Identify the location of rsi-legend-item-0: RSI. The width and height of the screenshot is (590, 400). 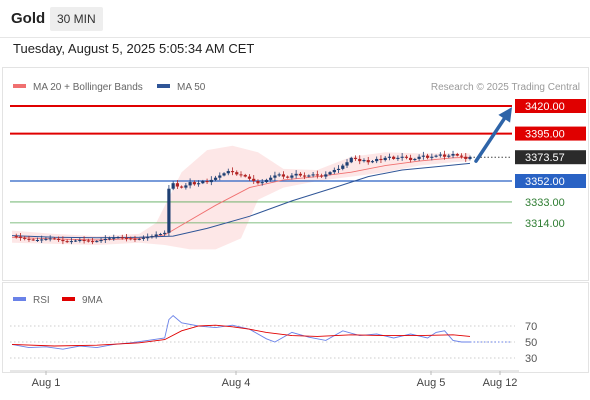
(31, 300).